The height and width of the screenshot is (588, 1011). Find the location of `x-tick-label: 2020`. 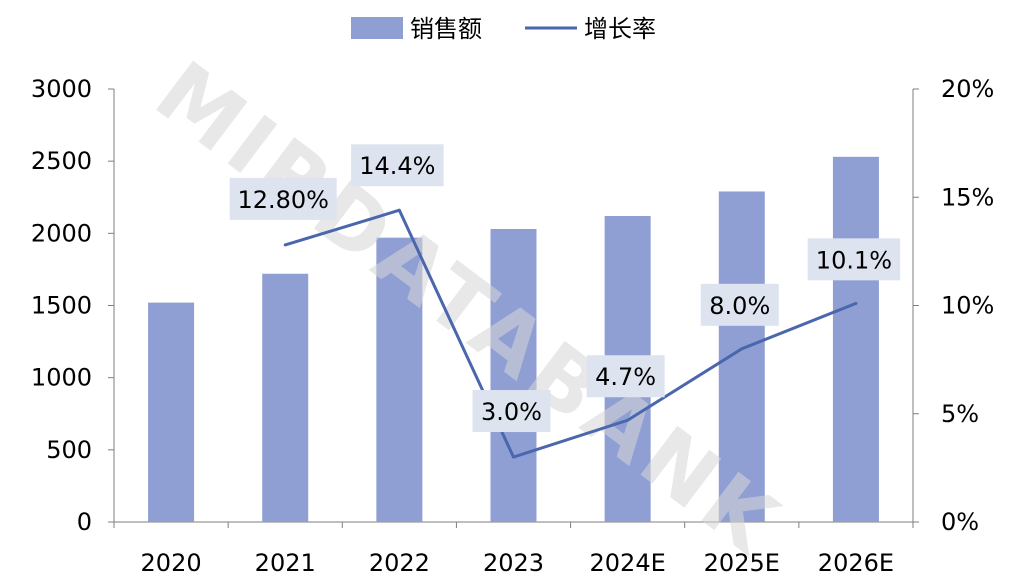

x-tick-label: 2020 is located at coordinates (171, 563).